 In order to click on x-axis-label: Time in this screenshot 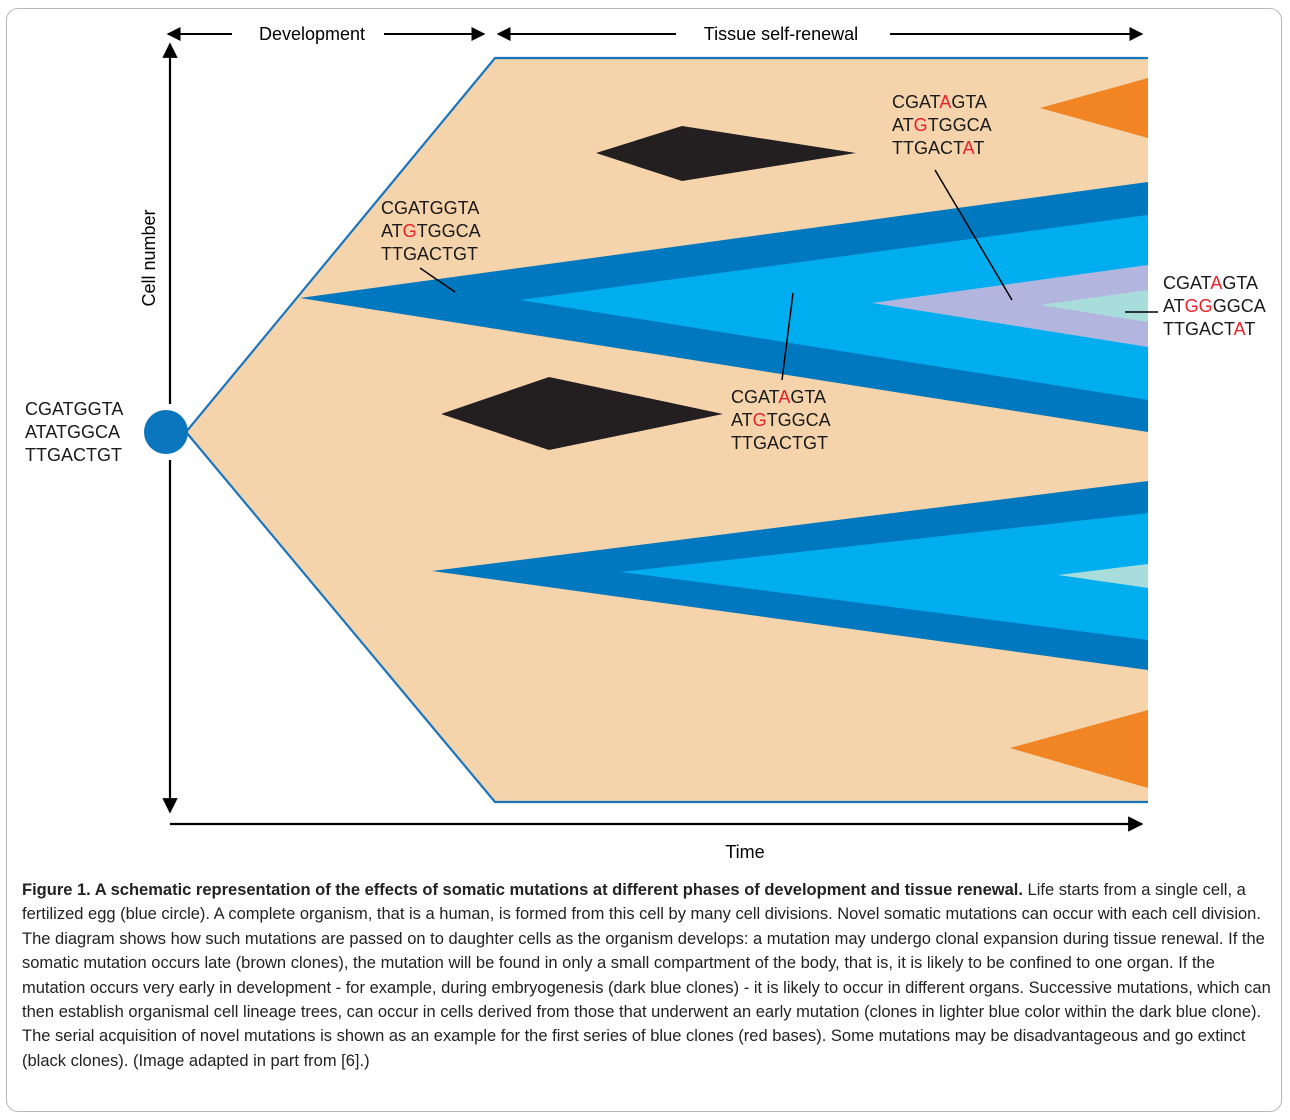, I will do `click(744, 852)`.